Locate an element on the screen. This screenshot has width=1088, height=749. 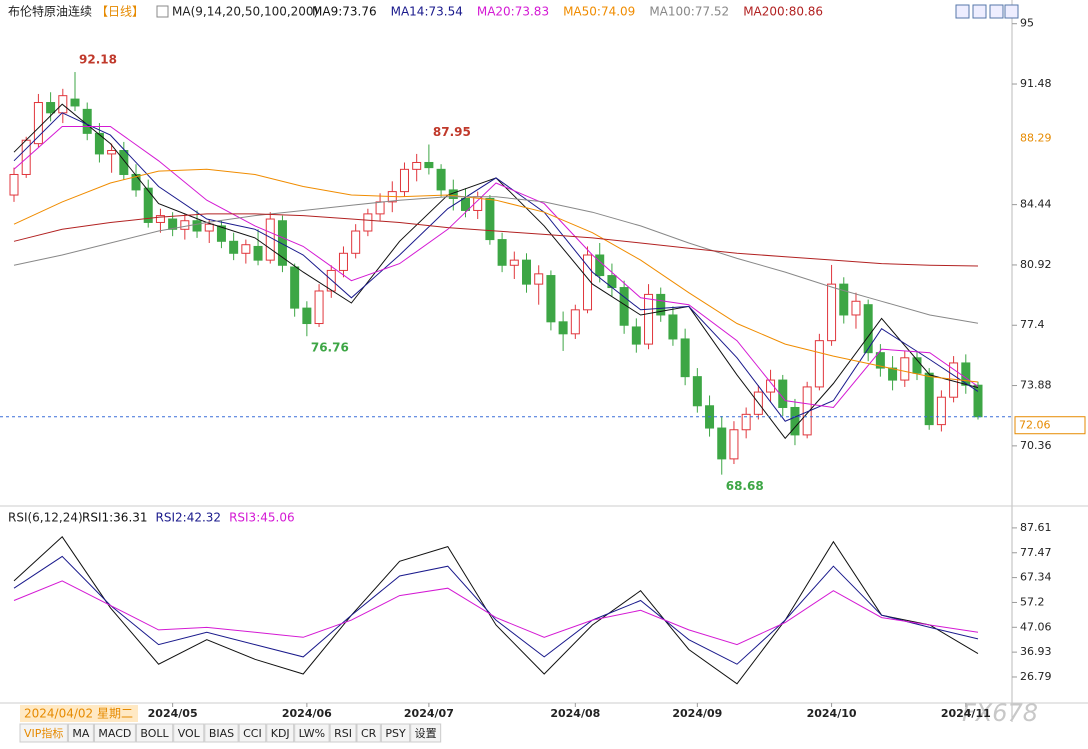
toolbar-button-label: RSI is located at coordinates (343, 733).